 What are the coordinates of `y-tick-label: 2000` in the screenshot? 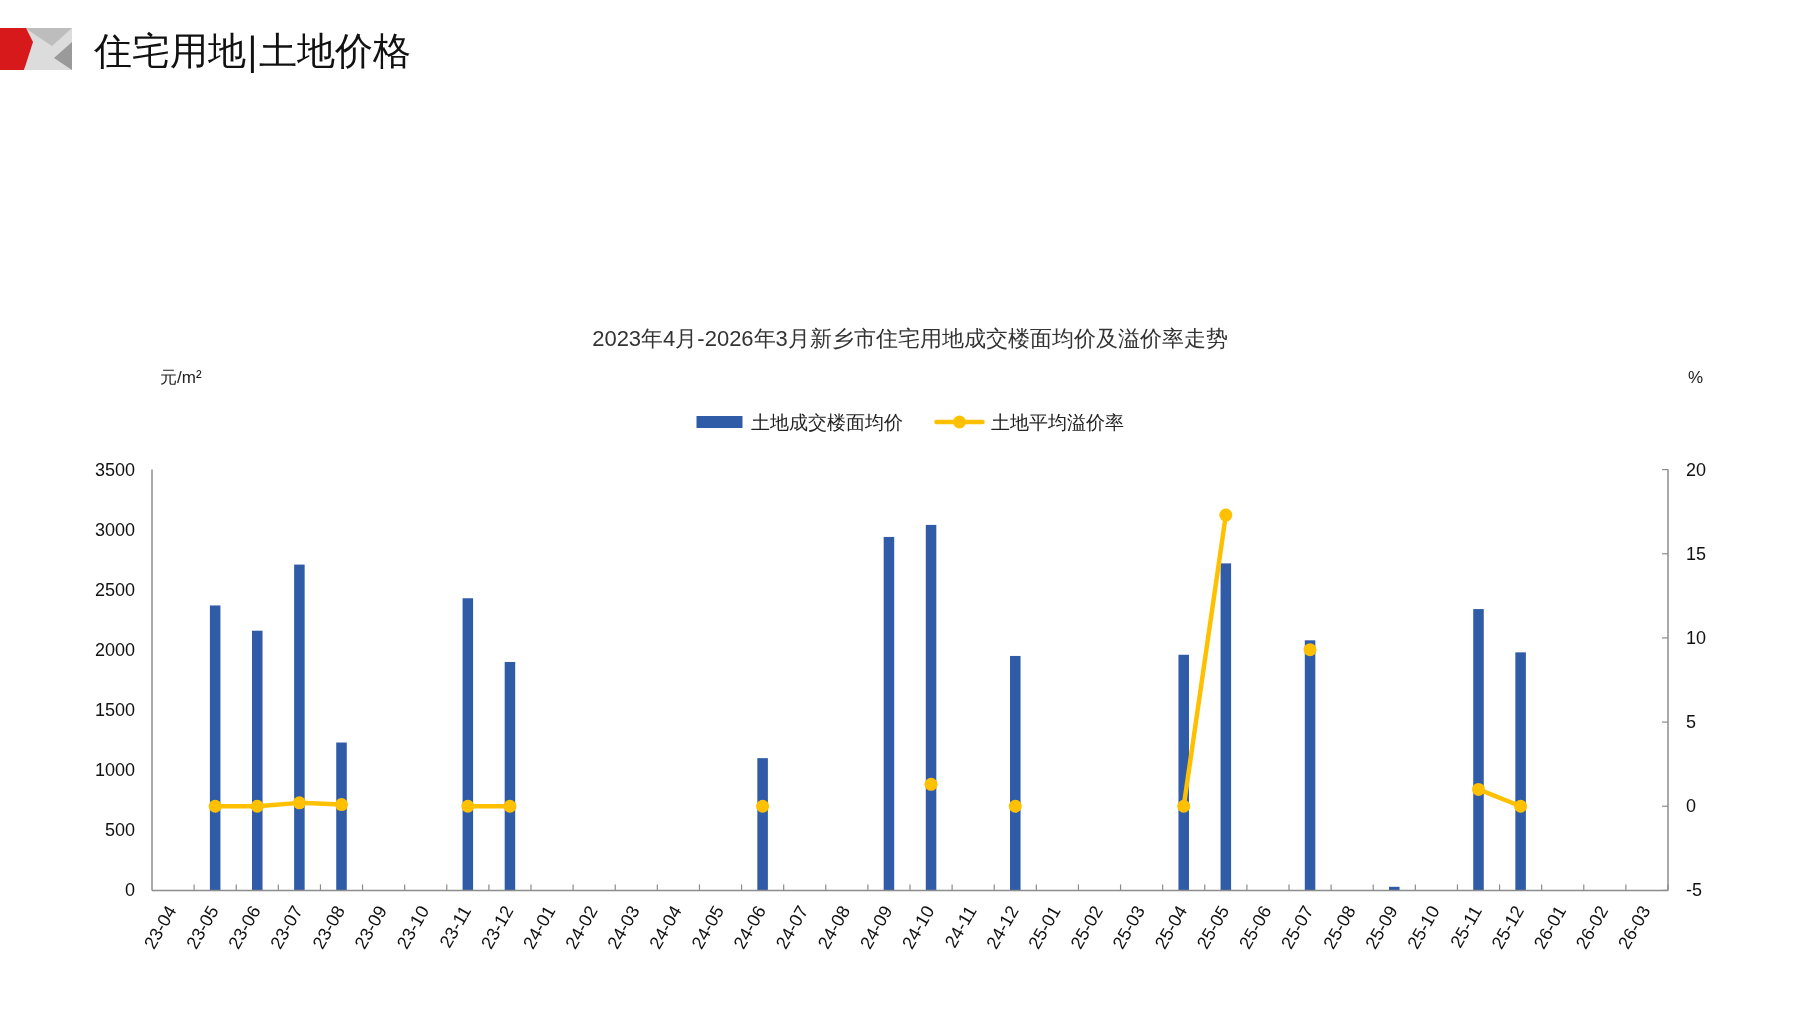 It's located at (114, 649).